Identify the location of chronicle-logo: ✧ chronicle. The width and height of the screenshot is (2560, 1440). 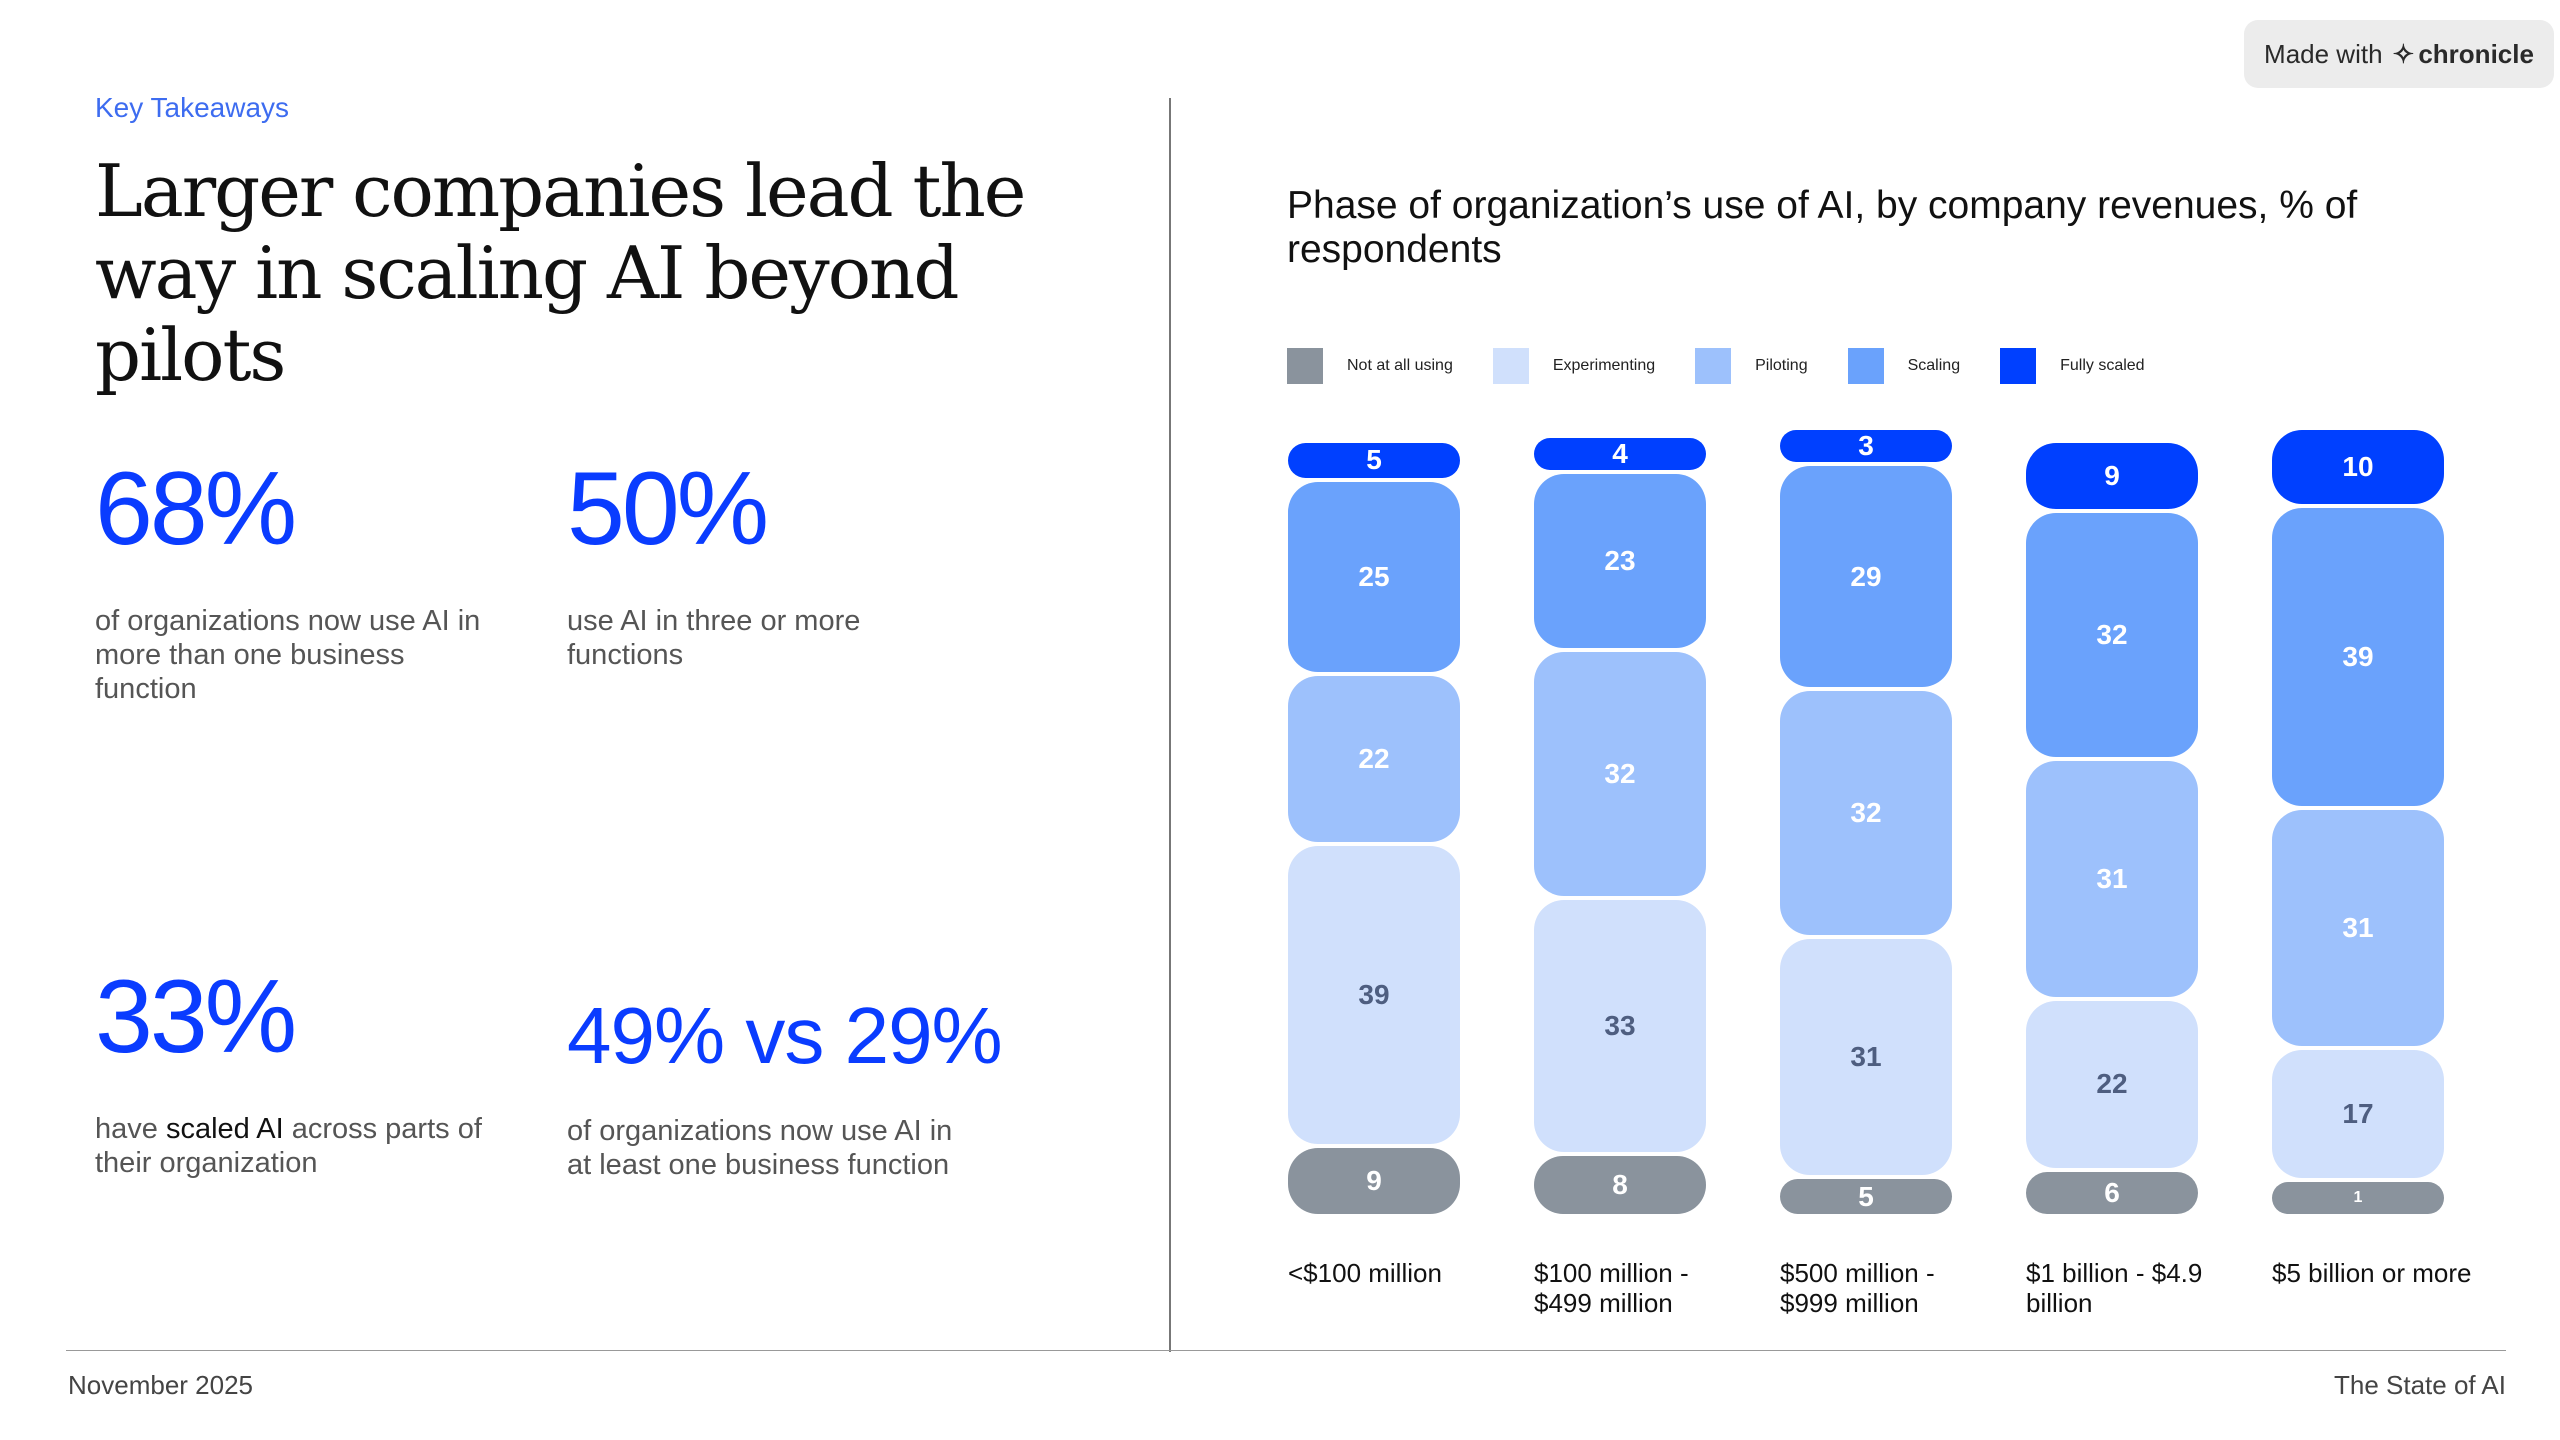
(2463, 54).